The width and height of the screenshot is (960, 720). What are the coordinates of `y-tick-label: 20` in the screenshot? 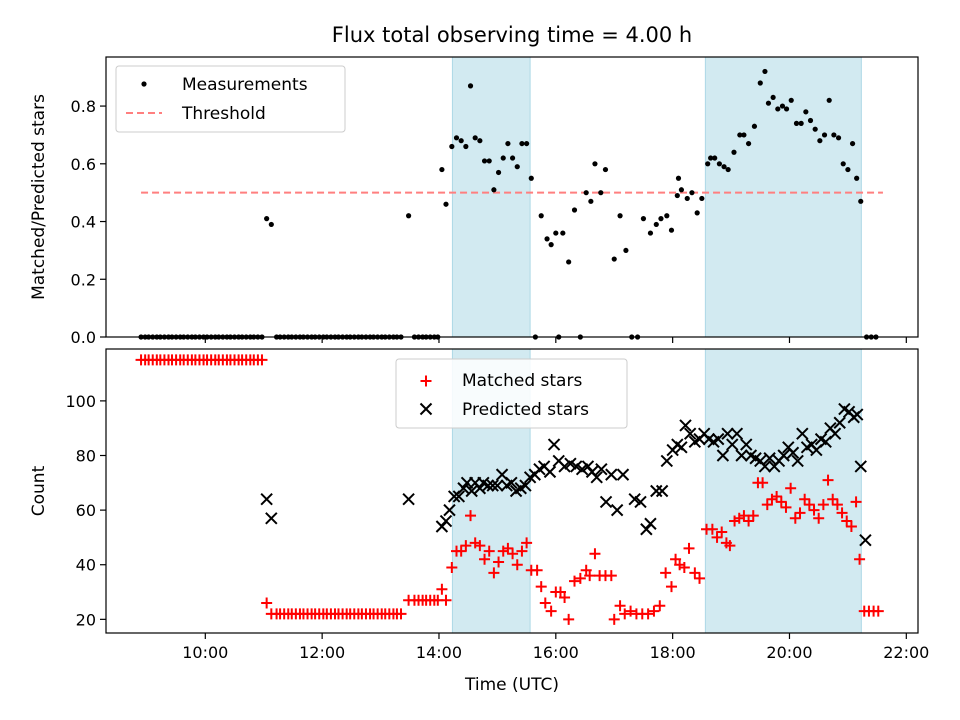 It's located at (86, 619).